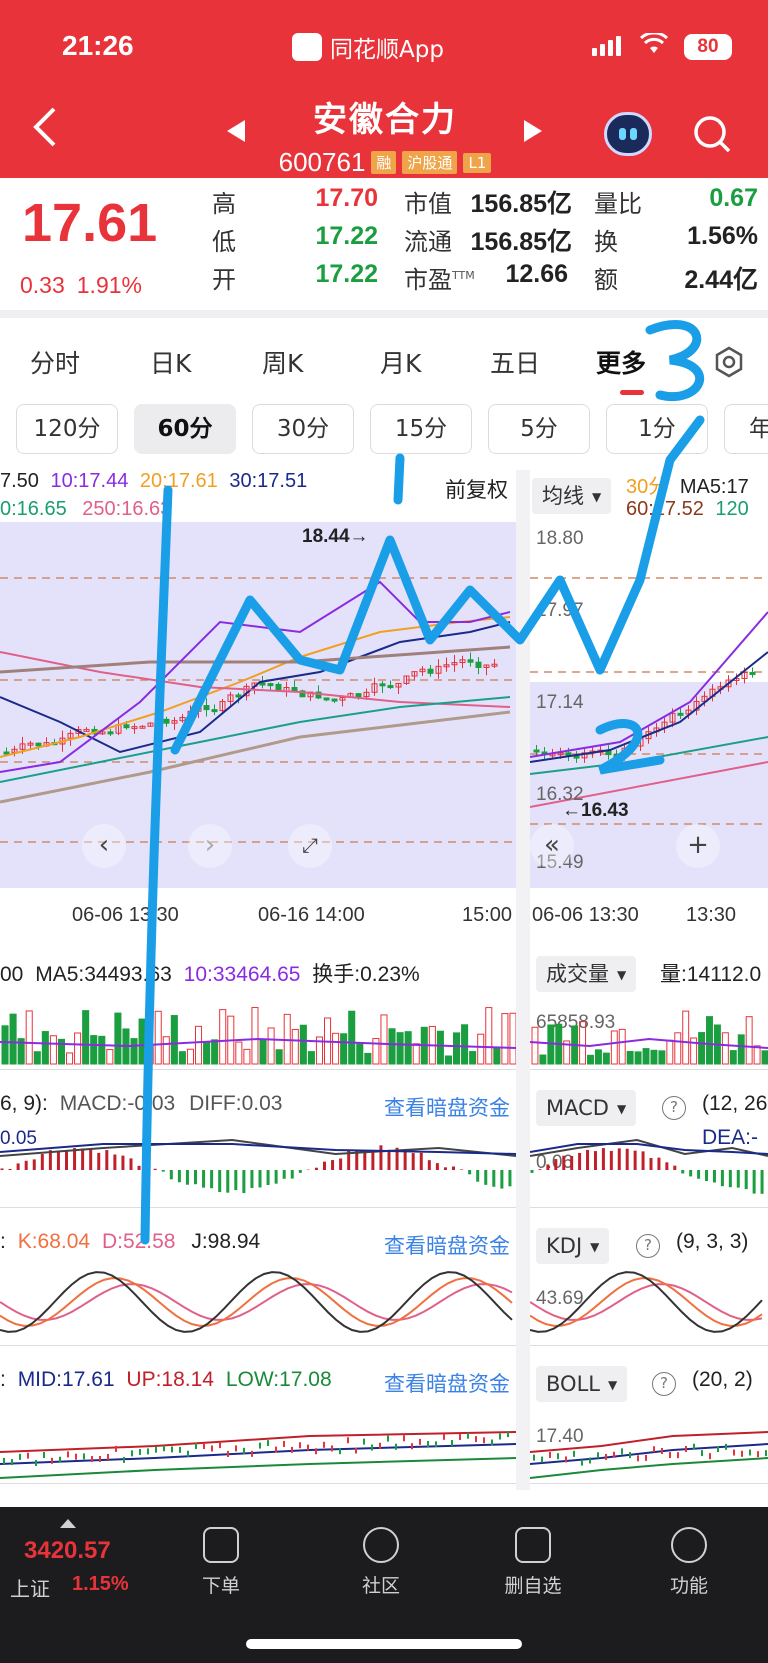 This screenshot has height=1663, width=768. Describe the element at coordinates (621, 363) in the screenshot. I see `tab-more: 更多` at that location.